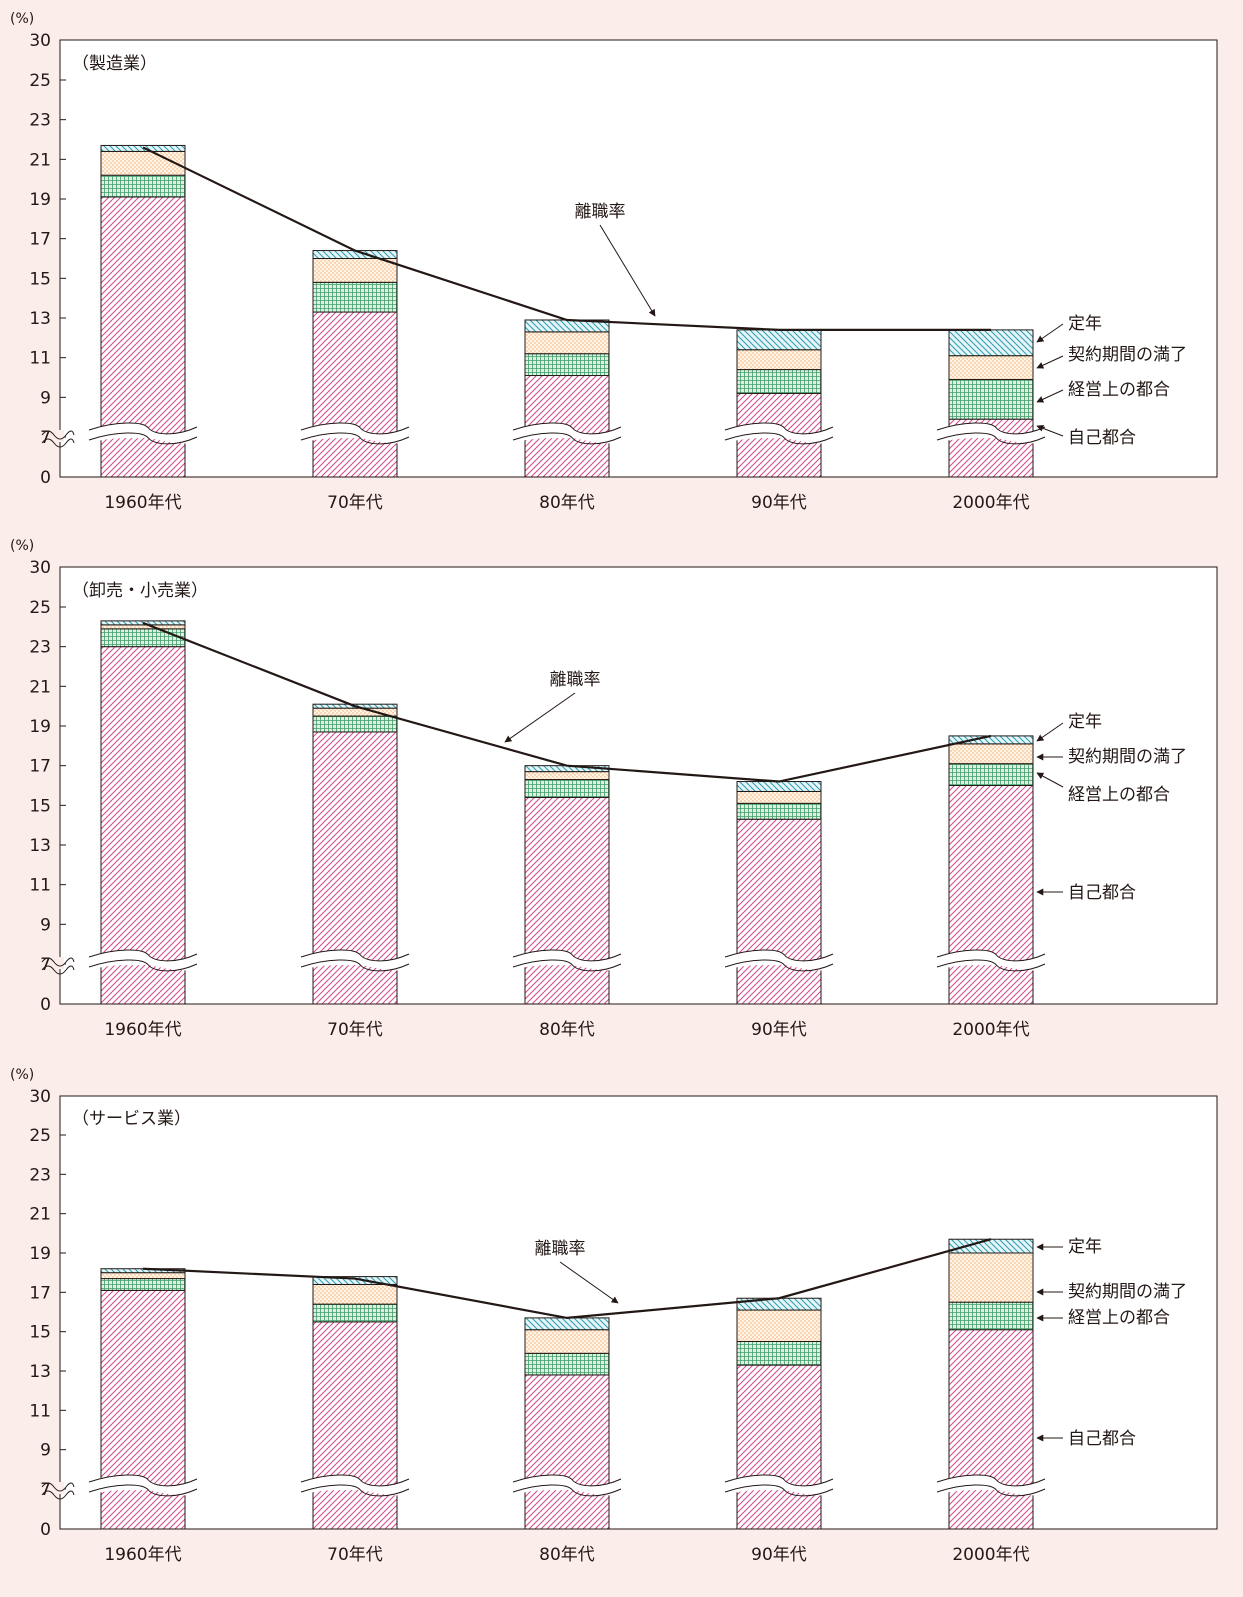  I want to click on panel-title: （製造業）, so click(114, 64).